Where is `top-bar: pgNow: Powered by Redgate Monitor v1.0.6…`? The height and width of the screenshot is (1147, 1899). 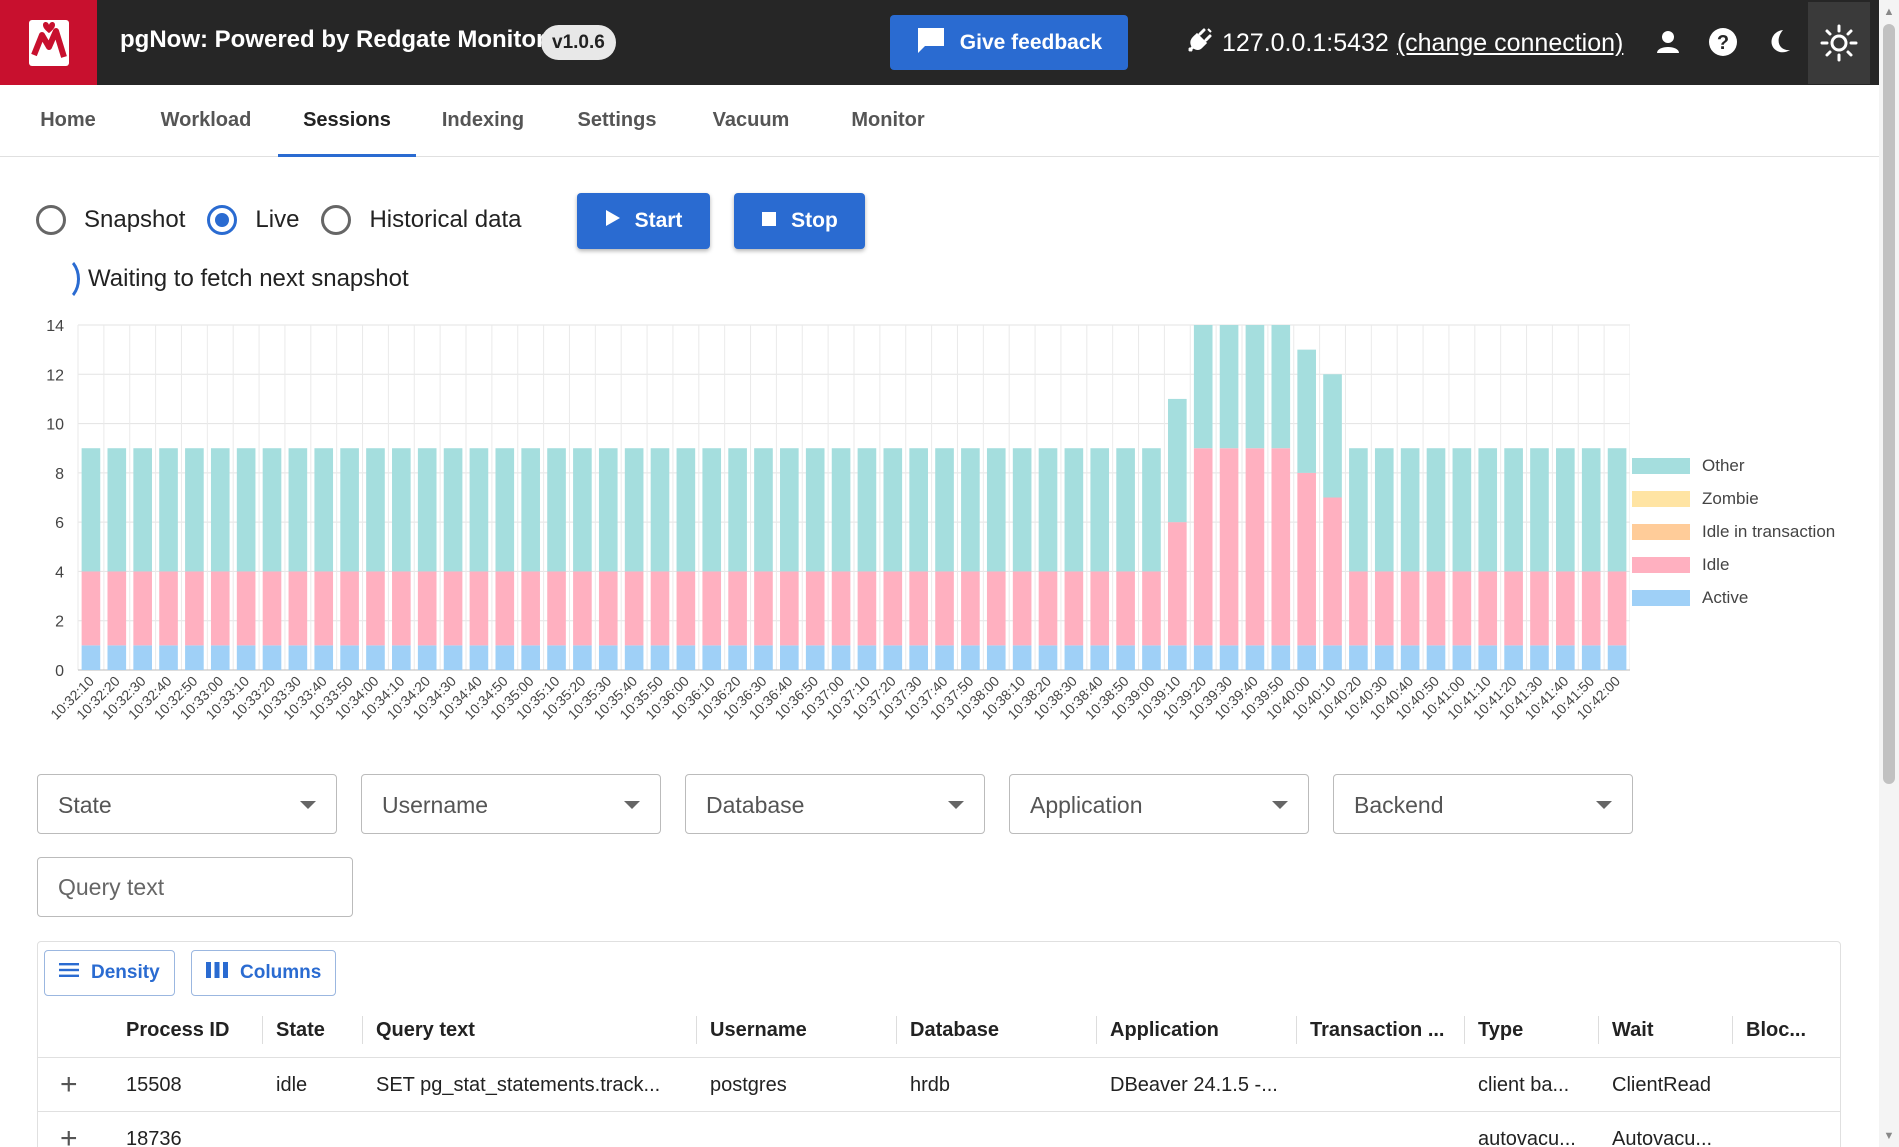 top-bar: pgNow: Powered by Redgate Monitor v1.0.6… is located at coordinates (939, 42).